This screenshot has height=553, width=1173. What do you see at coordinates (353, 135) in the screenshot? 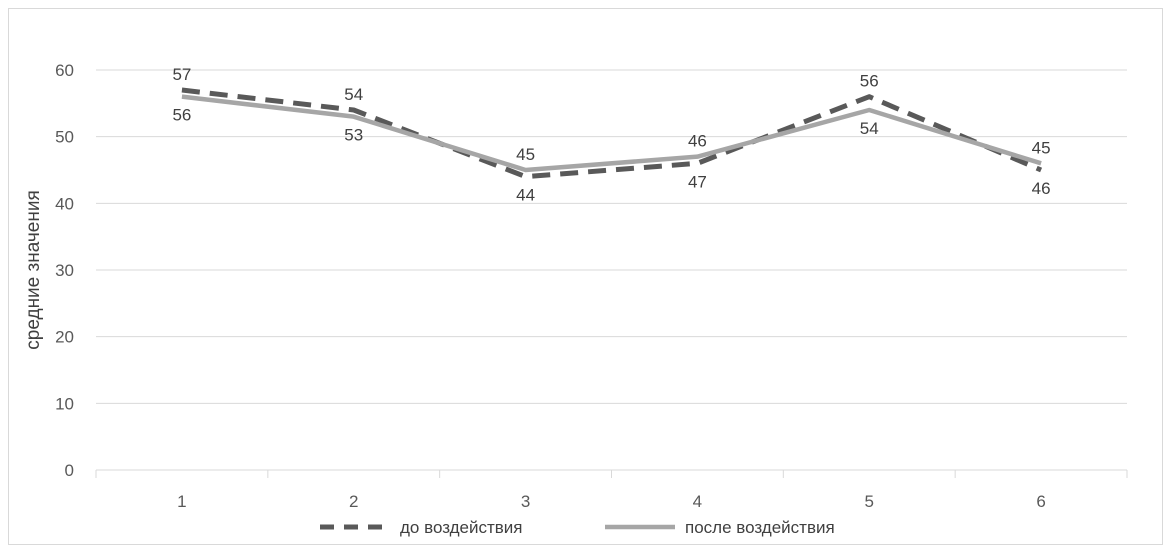
I see `data-label: 53` at bounding box center [353, 135].